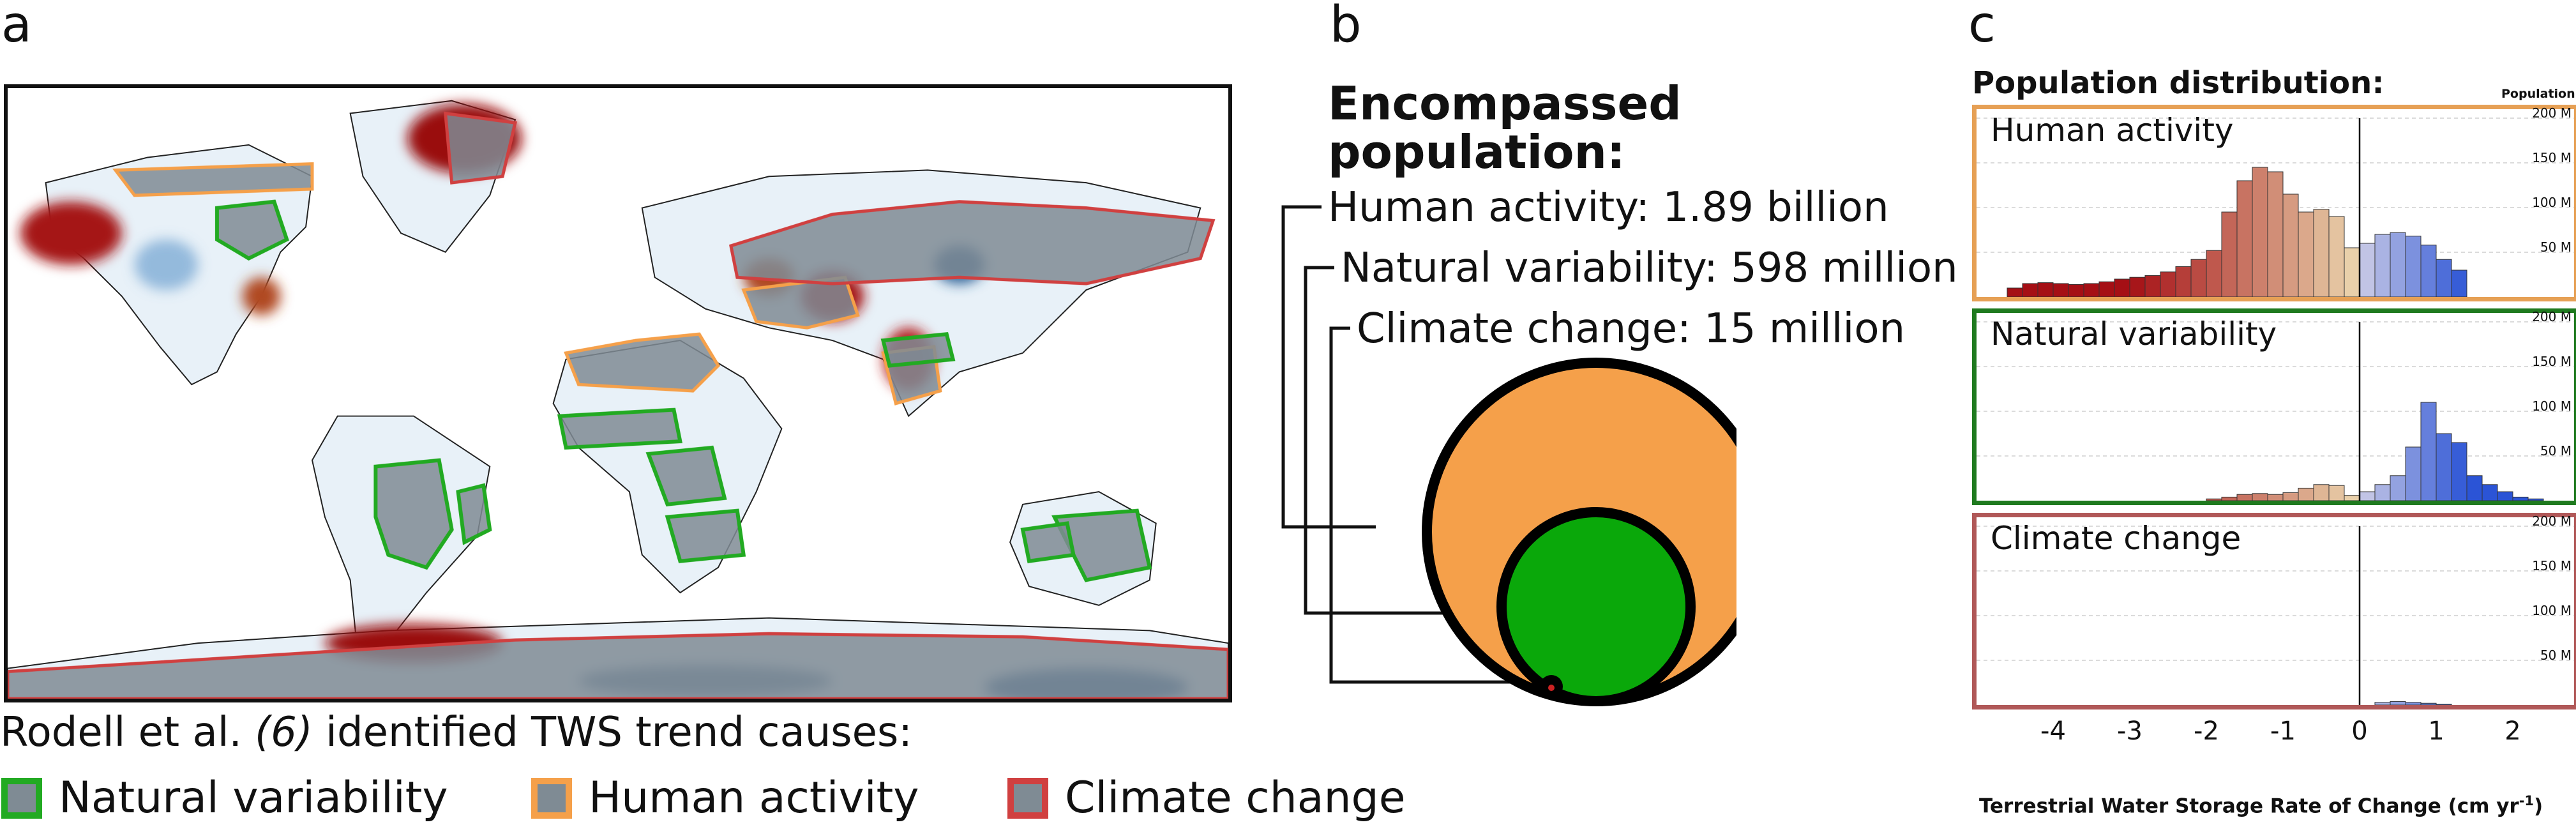 The image size is (2576, 827). What do you see at coordinates (754, 798) in the screenshot?
I see `legend-label-human: Human activity` at bounding box center [754, 798].